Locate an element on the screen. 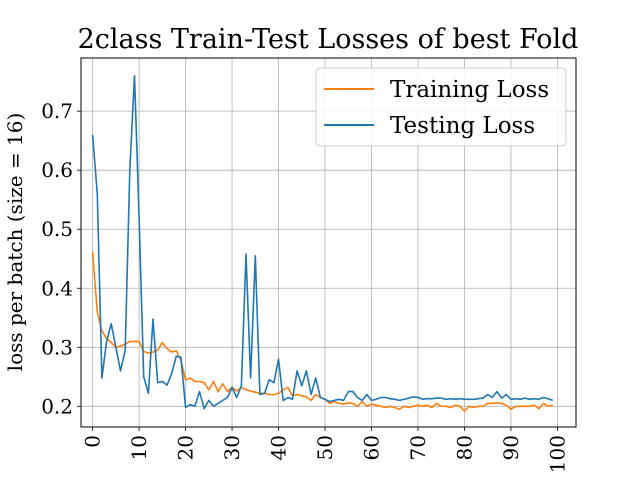 This screenshot has width=640, height=480. y-axis-label: loss per batch (size = 16) is located at coordinates (15, 242).